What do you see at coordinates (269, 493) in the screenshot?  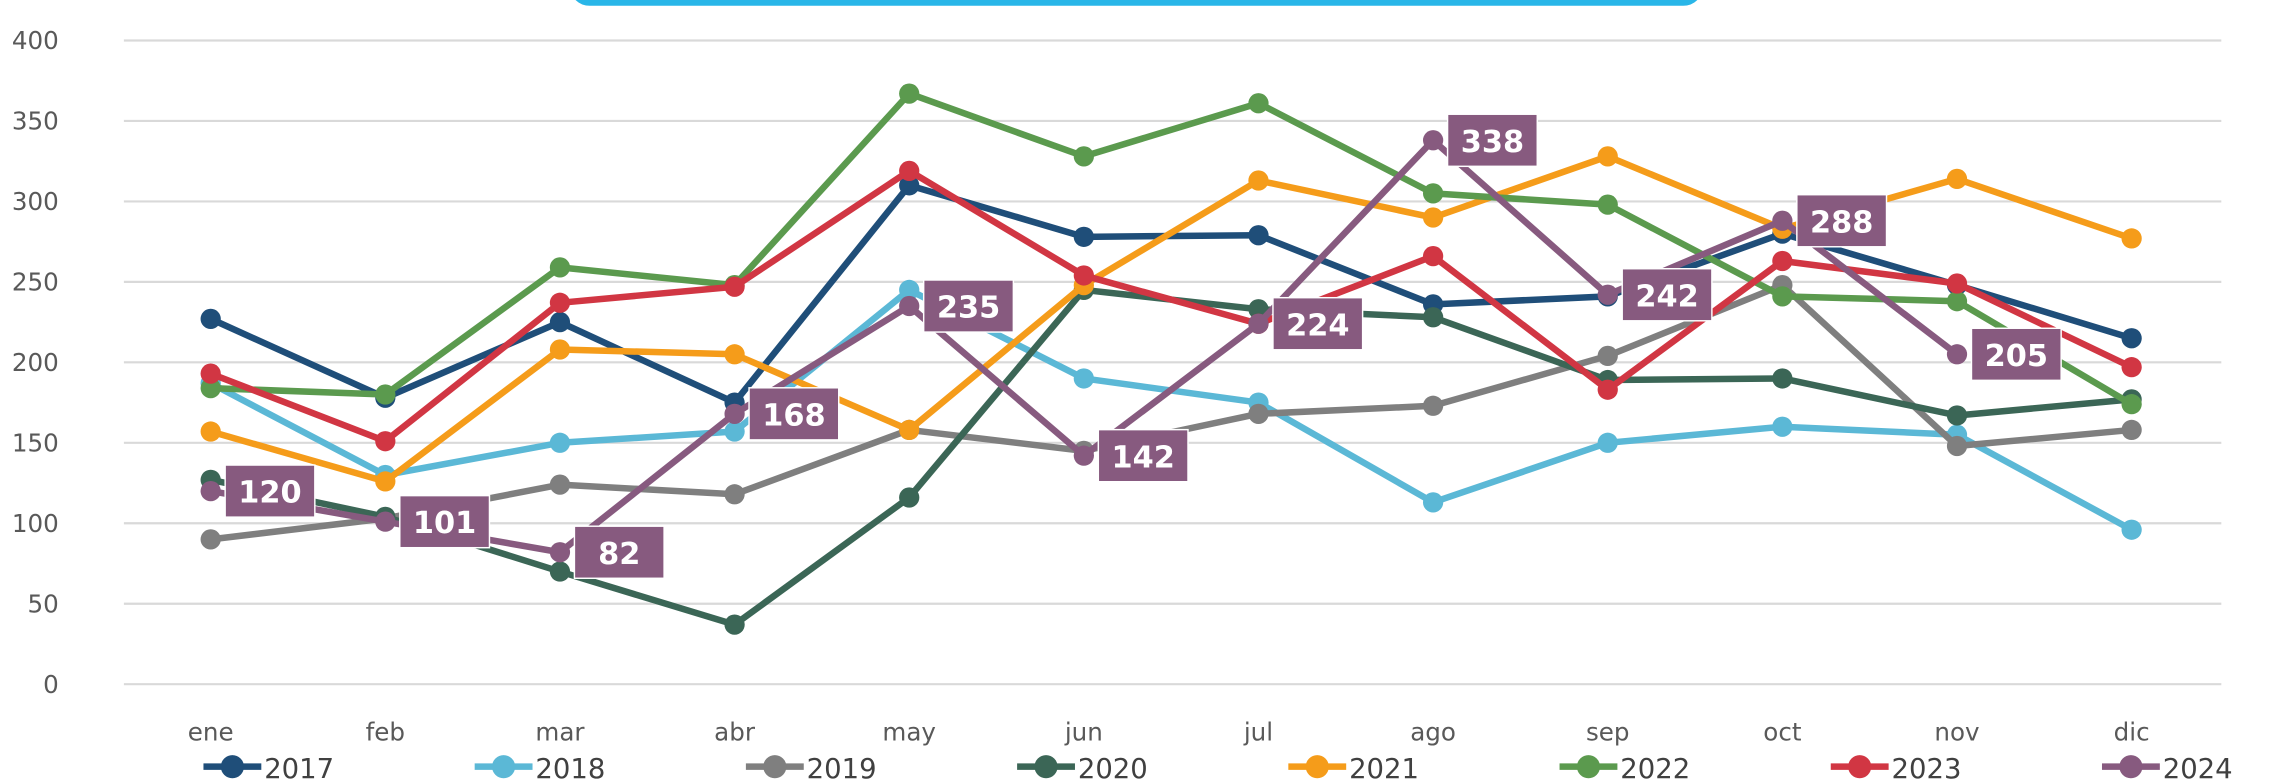 I see `data-label: 120` at bounding box center [269, 493].